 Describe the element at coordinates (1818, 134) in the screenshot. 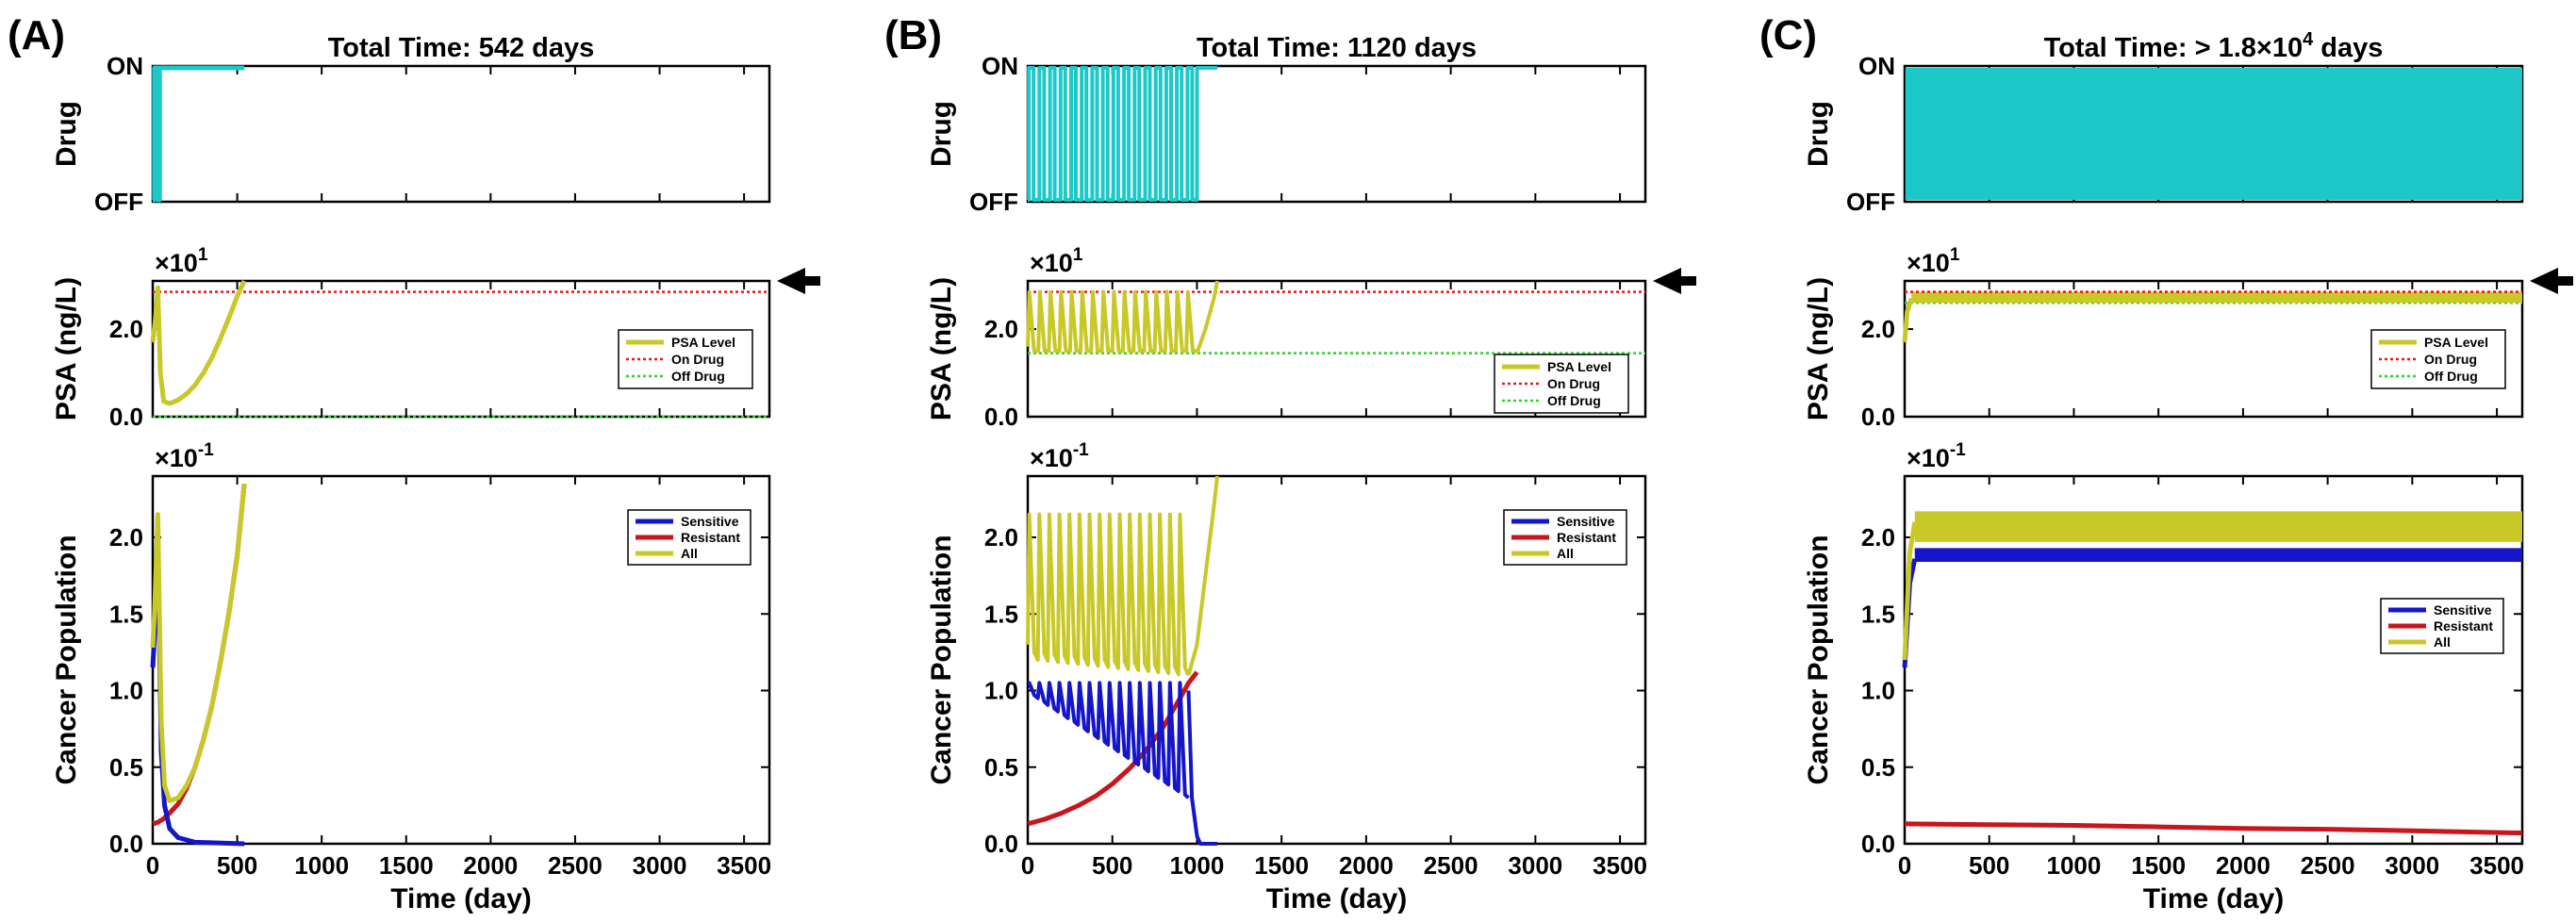

I see `drug-ylabel: Drug` at that location.